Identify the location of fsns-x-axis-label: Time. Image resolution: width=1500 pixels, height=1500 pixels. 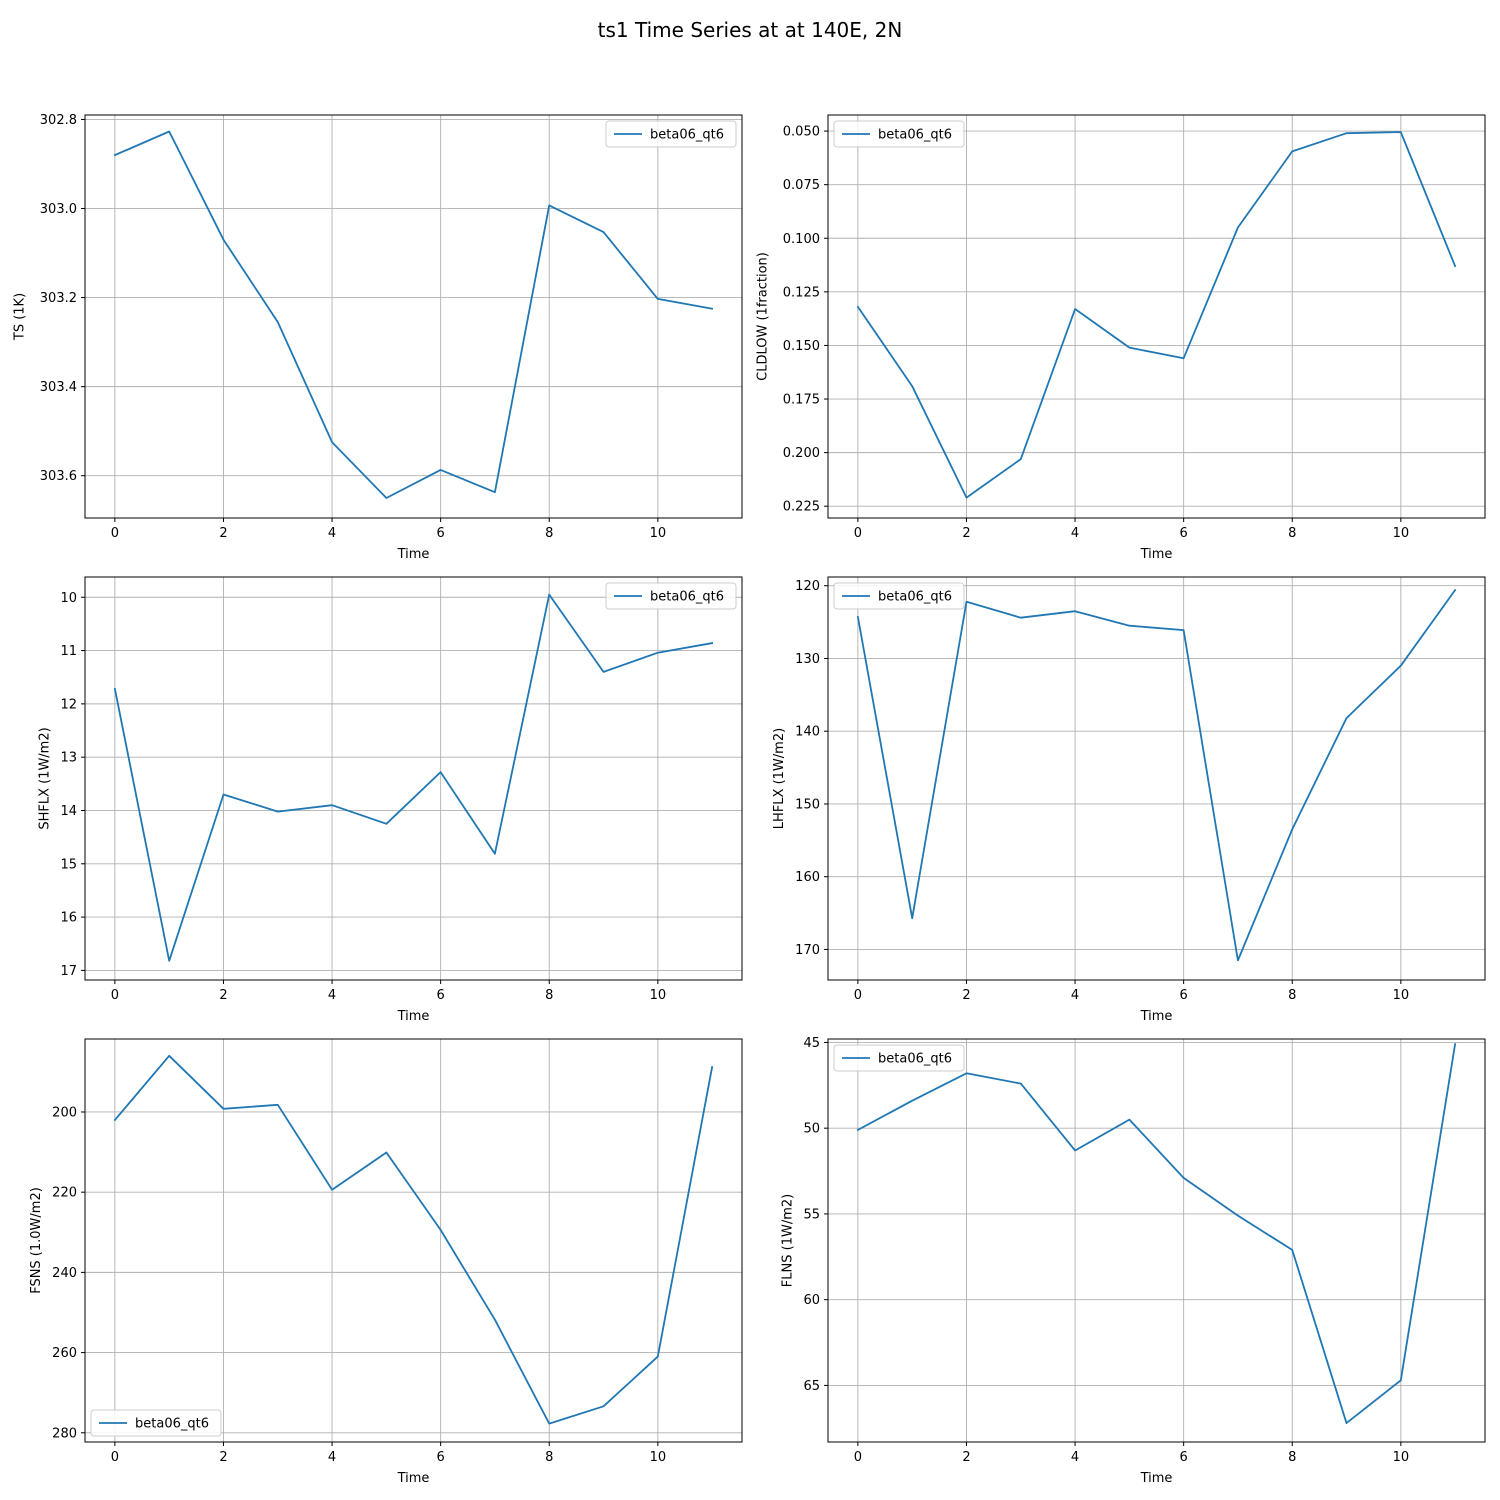
(413, 1478).